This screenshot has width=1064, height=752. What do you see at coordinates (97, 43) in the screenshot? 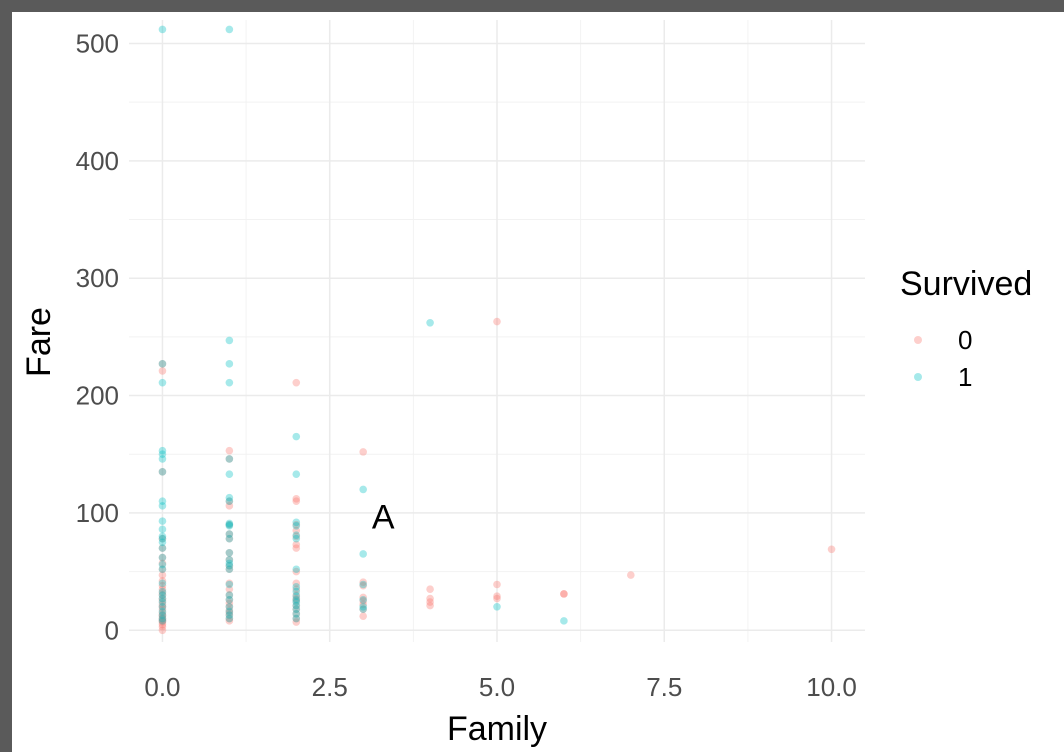
I see `y-tick-label: 500` at bounding box center [97, 43].